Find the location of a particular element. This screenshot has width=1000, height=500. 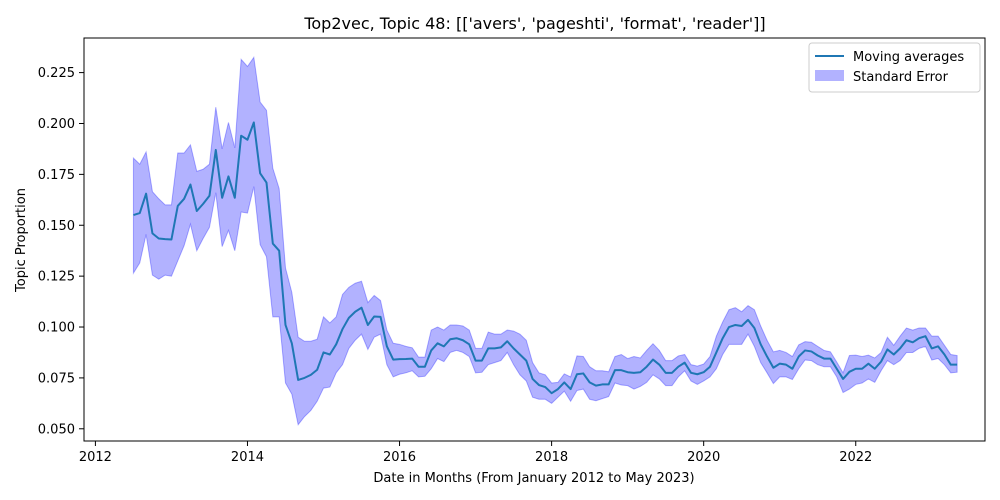

x-axis: 2012 2014 2016 2018 2020 2022 is located at coordinates (475, 453).